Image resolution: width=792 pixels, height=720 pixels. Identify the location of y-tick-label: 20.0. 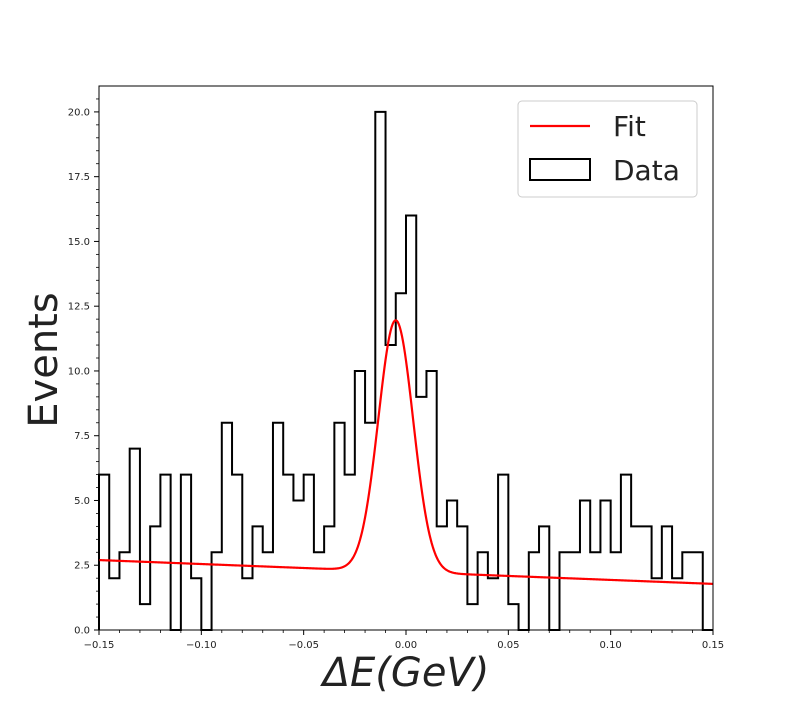
(79, 112).